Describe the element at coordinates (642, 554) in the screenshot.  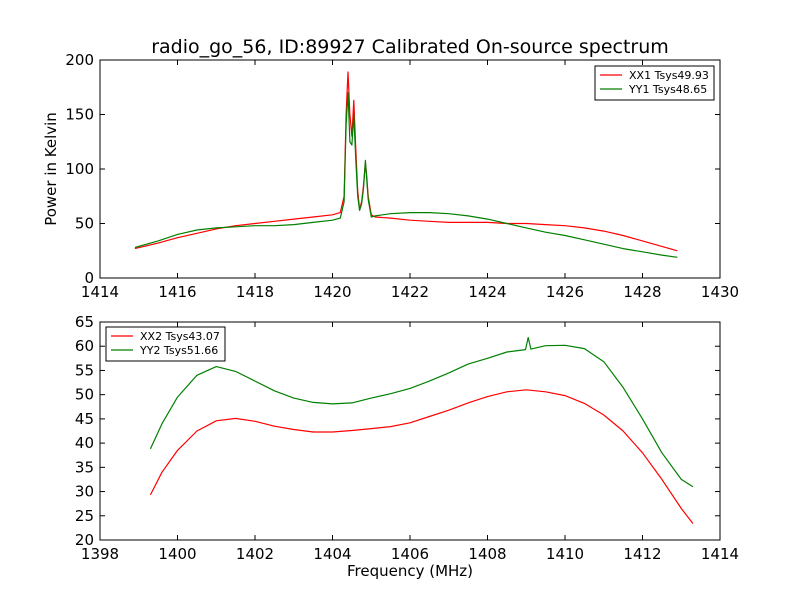
I see `bottom-x-tick-label: 1412` at that location.